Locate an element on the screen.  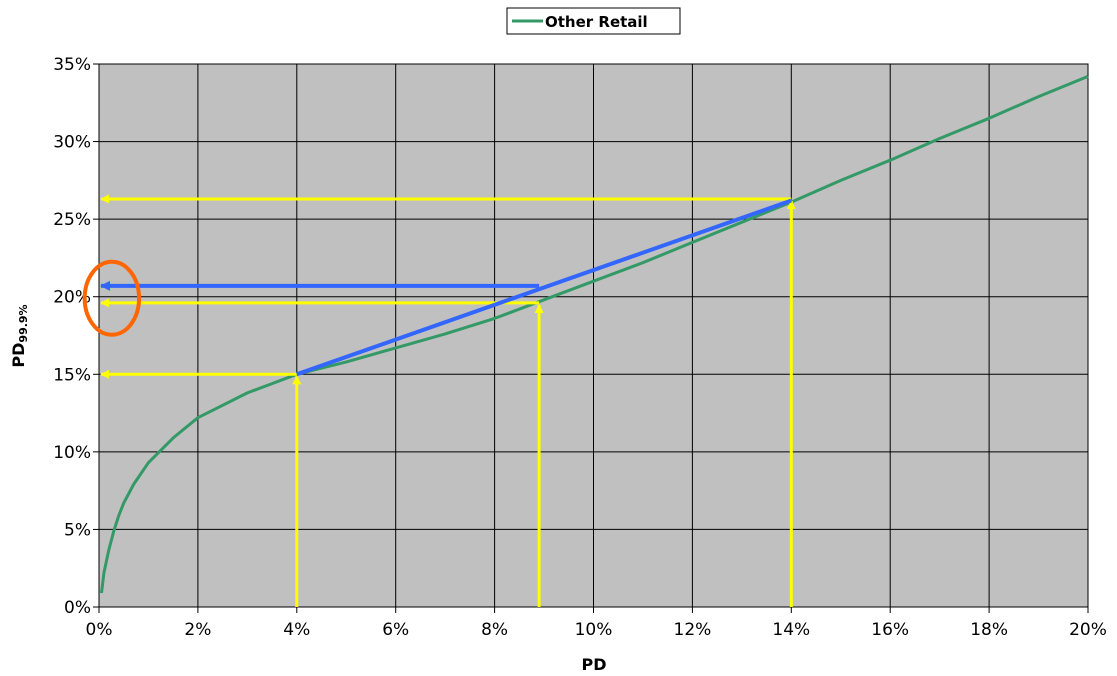
y-axis-title-main: PD is located at coordinates (18, 355).